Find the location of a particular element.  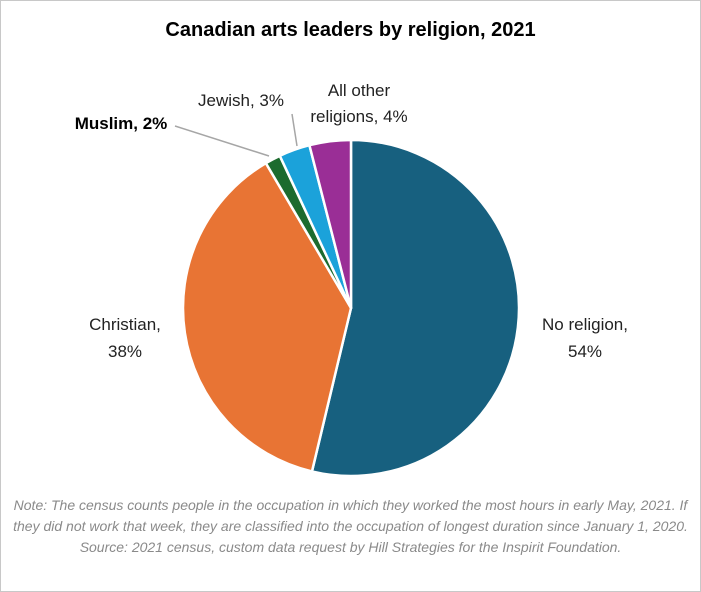

data-label-muslim-line-1: Muslim, 2% is located at coordinates (121, 123).